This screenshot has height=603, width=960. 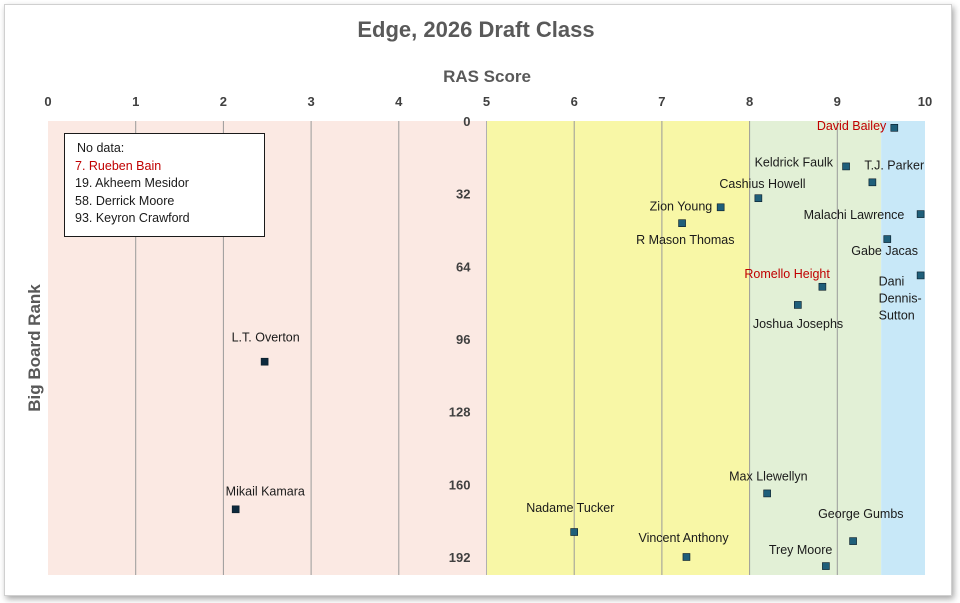 I want to click on x-tick-label: 5, so click(x=486, y=101).